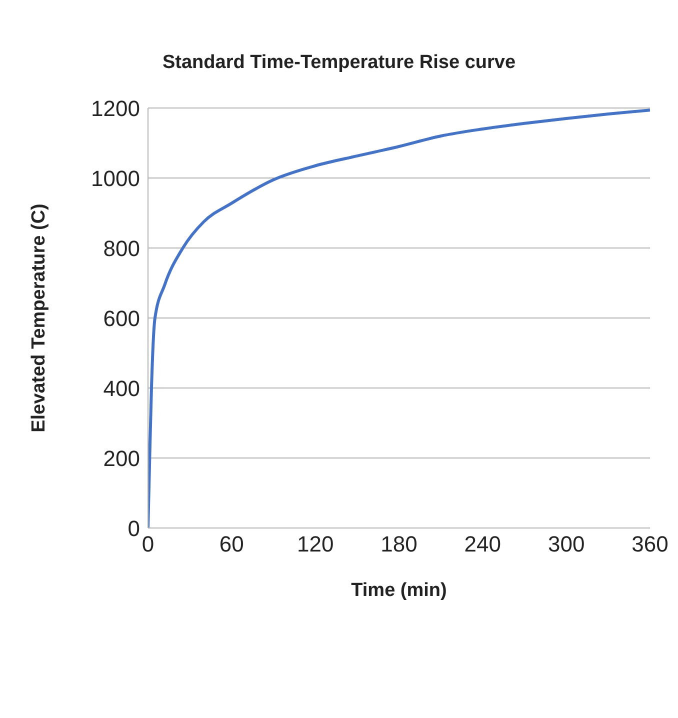 This screenshot has width=678, height=718. What do you see at coordinates (231, 544) in the screenshot?
I see `x-tick-label: 60` at bounding box center [231, 544].